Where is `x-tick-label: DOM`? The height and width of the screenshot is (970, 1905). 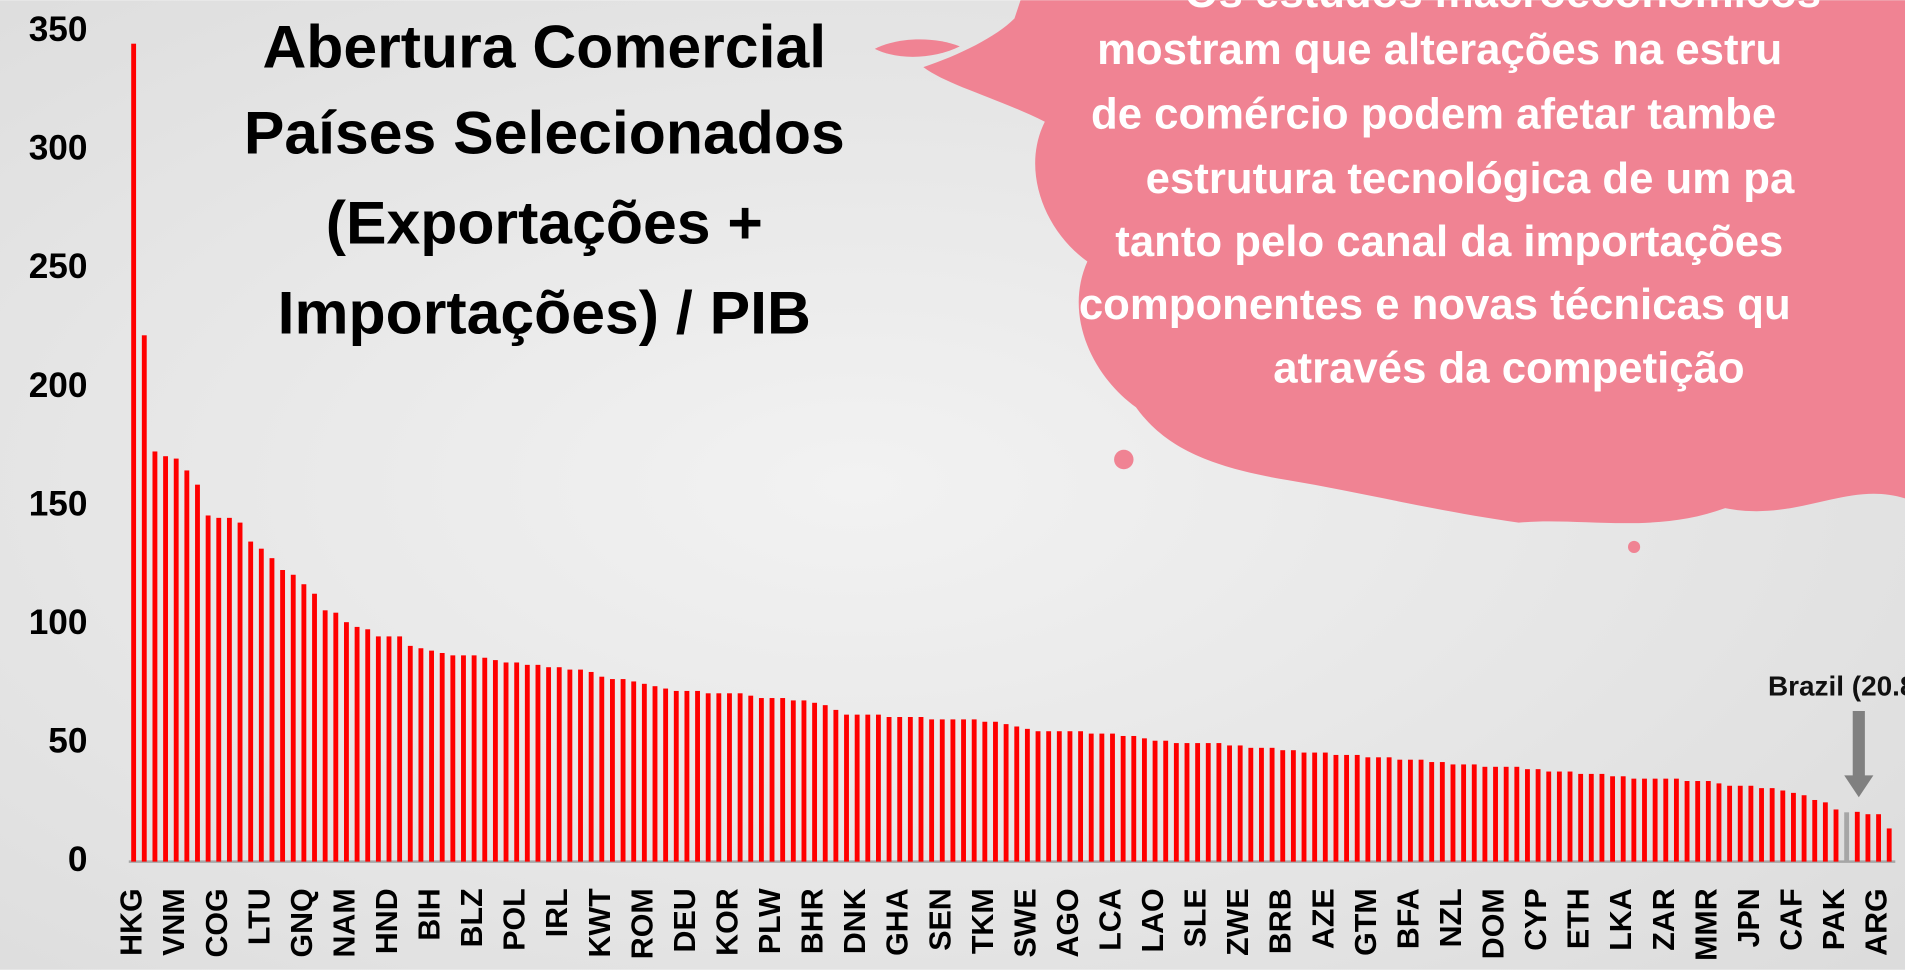
x-tick-label: DOM is located at coordinates (1494, 923).